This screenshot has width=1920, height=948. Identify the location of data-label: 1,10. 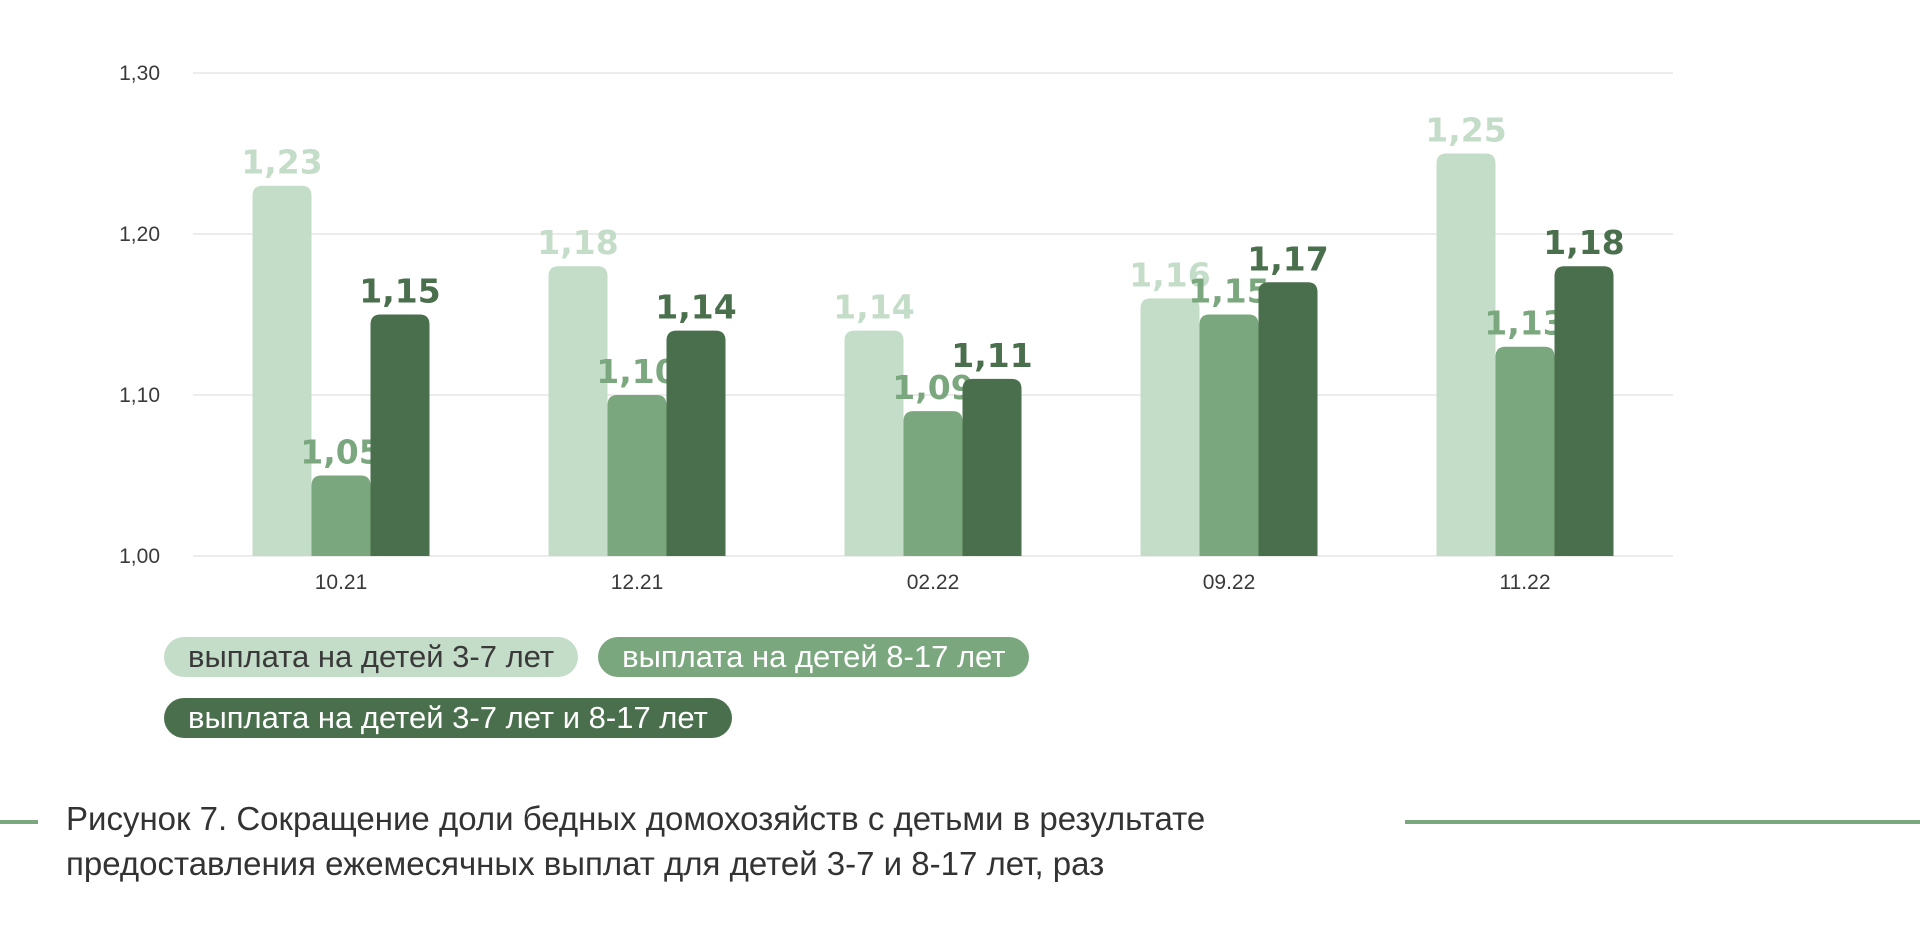
(636, 371).